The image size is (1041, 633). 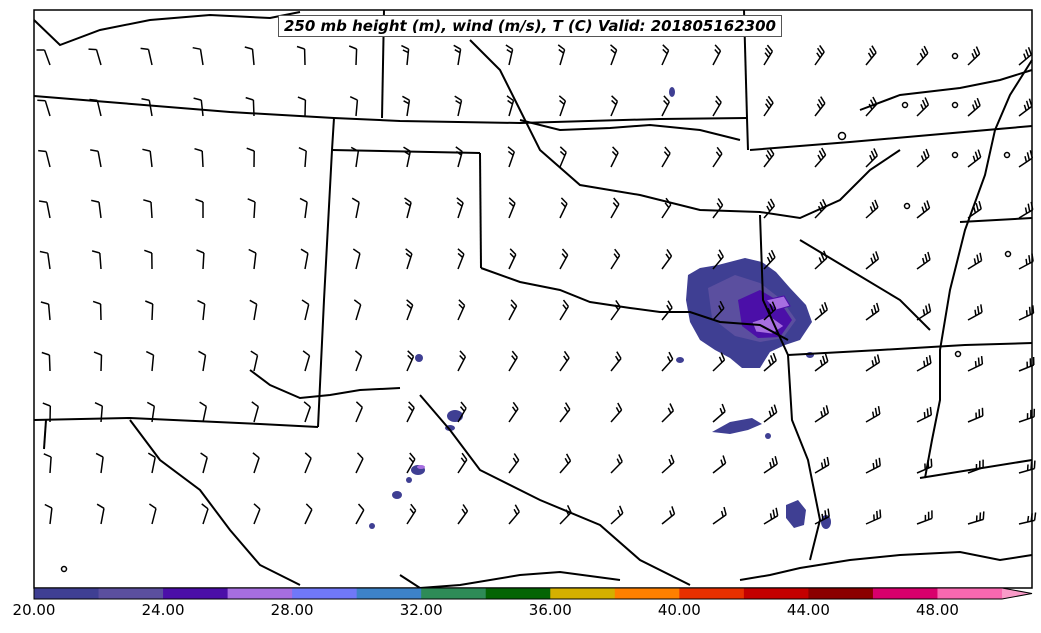 What do you see at coordinates (45, 434) in the screenshot?
I see `boundary-tx-ok-panhandle` at bounding box center [45, 434].